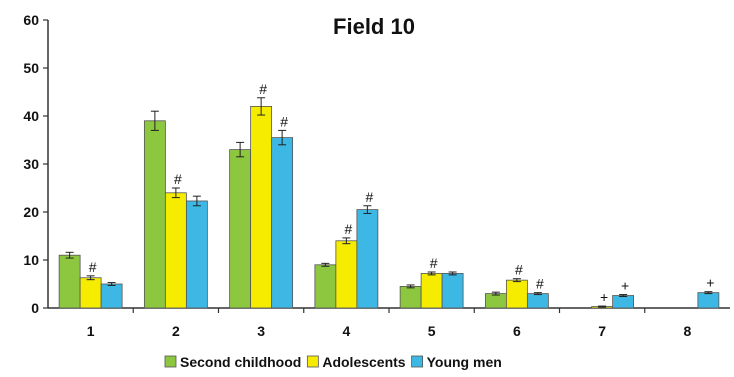  Describe the element at coordinates (31, 68) in the screenshot. I see `y-tick-label: 50` at that location.